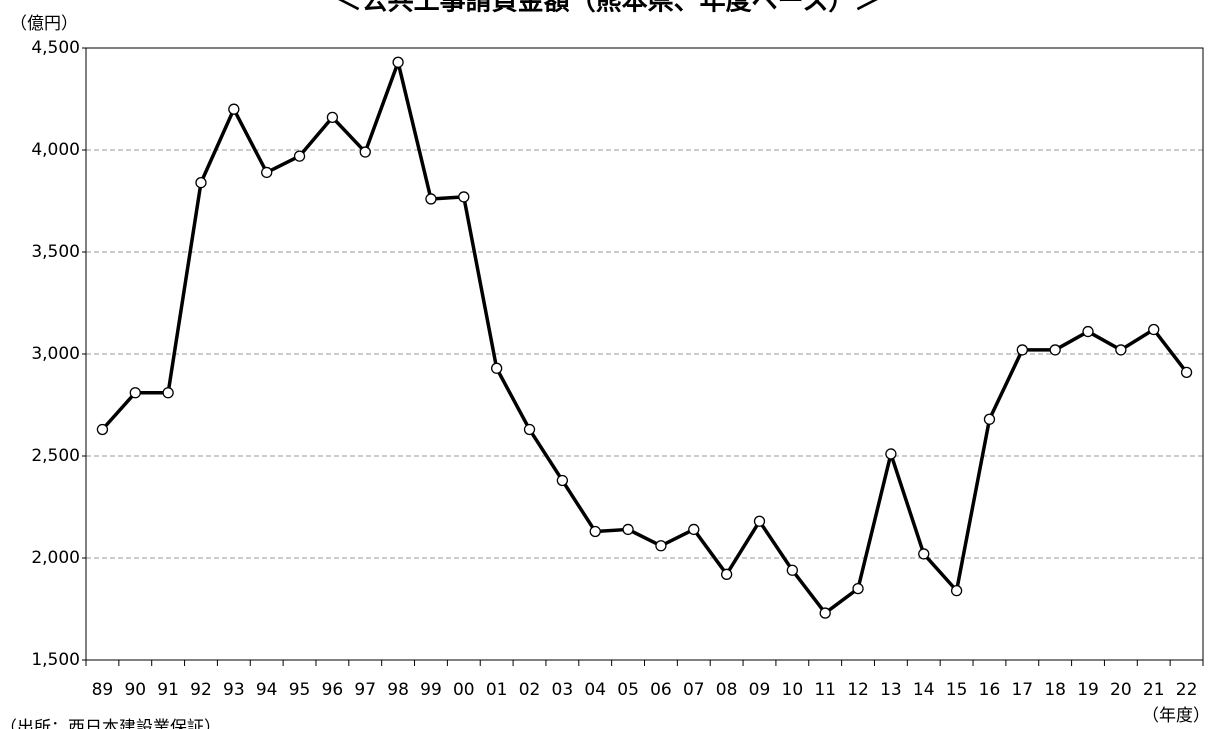 The width and height of the screenshot is (1215, 729). Describe the element at coordinates (365, 690) in the screenshot. I see `x-tick-label: 97` at that location.